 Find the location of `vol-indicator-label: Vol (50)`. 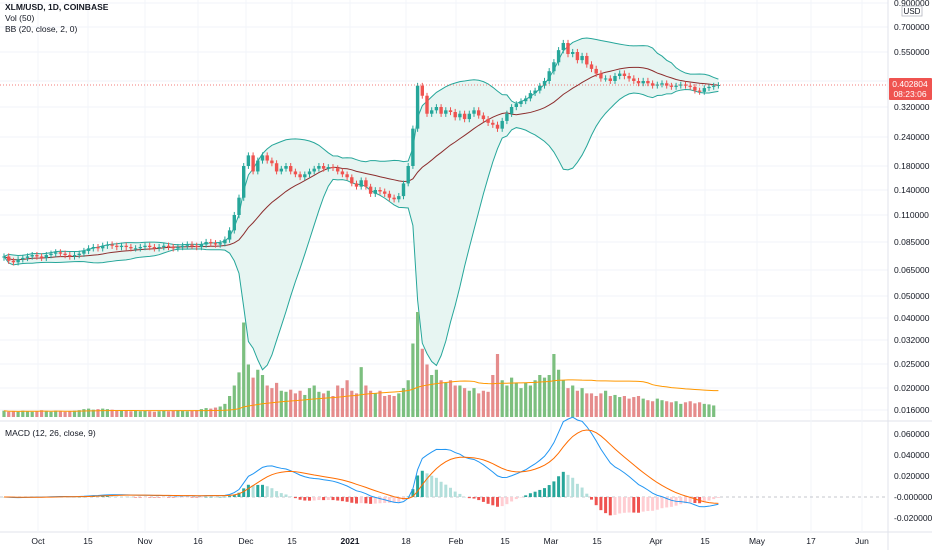

vol-indicator-label: Vol (50) is located at coordinates (20, 18).